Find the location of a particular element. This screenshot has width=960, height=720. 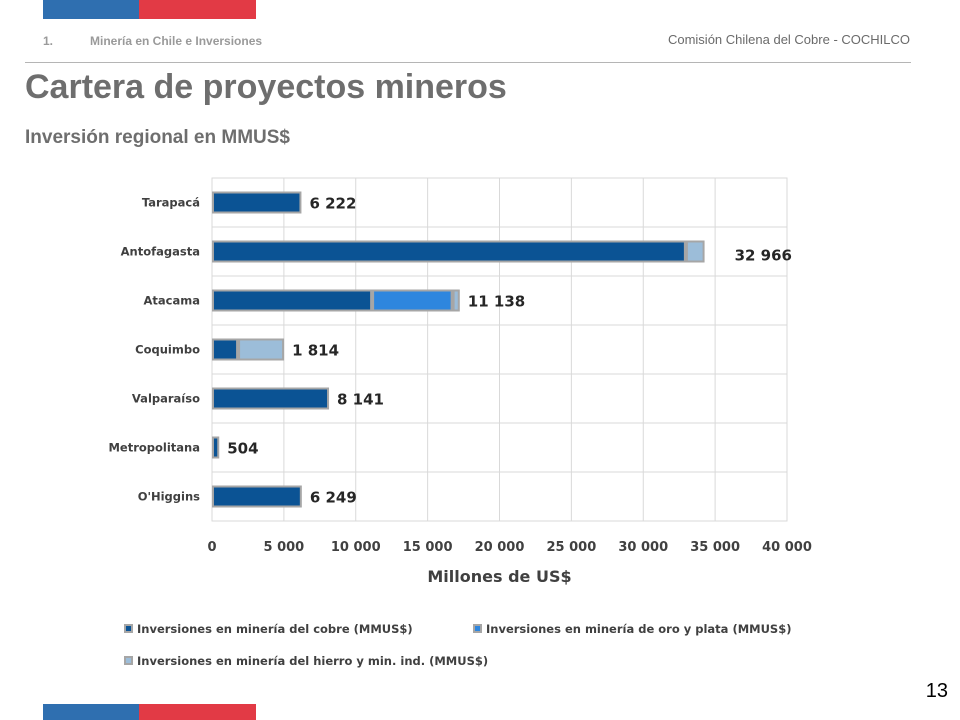

category-label: Valparaíso is located at coordinates (166, 399).